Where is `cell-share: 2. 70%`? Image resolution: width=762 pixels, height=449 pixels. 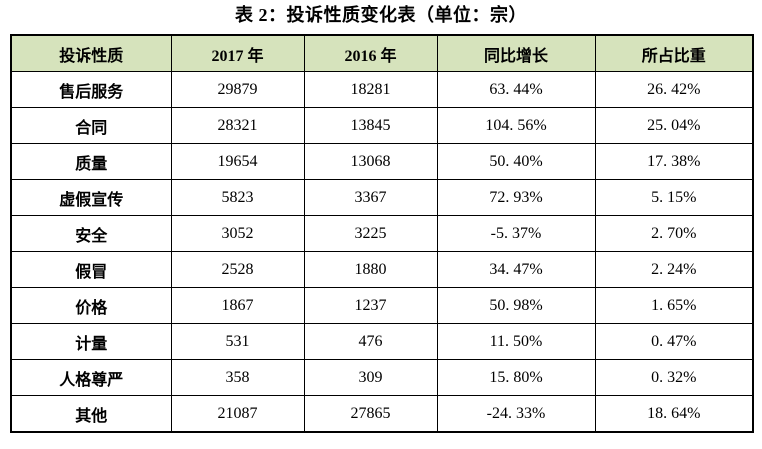
cell-share: 2. 70% is located at coordinates (674, 233).